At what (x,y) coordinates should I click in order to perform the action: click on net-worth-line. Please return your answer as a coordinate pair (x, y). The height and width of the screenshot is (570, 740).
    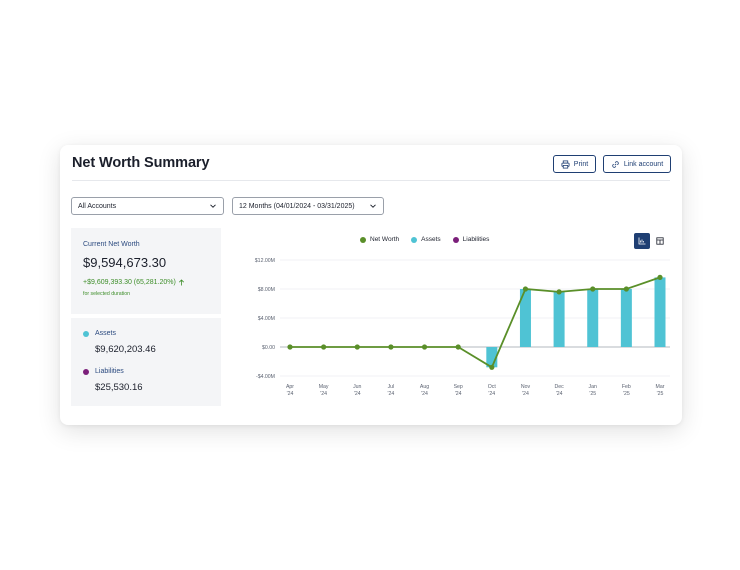
    Looking at the image, I should click on (475, 322).